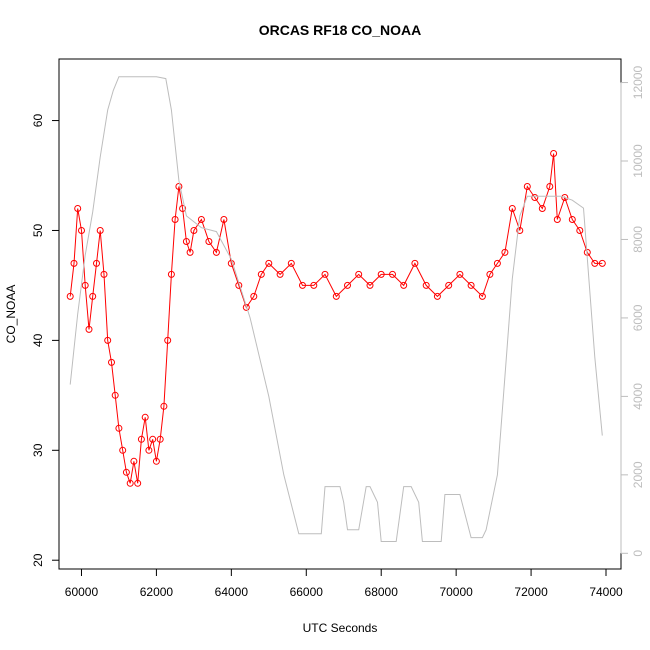 This screenshot has width=650, height=650. What do you see at coordinates (11, 314) in the screenshot?
I see `y-axis-label: CO_NOAA` at bounding box center [11, 314].